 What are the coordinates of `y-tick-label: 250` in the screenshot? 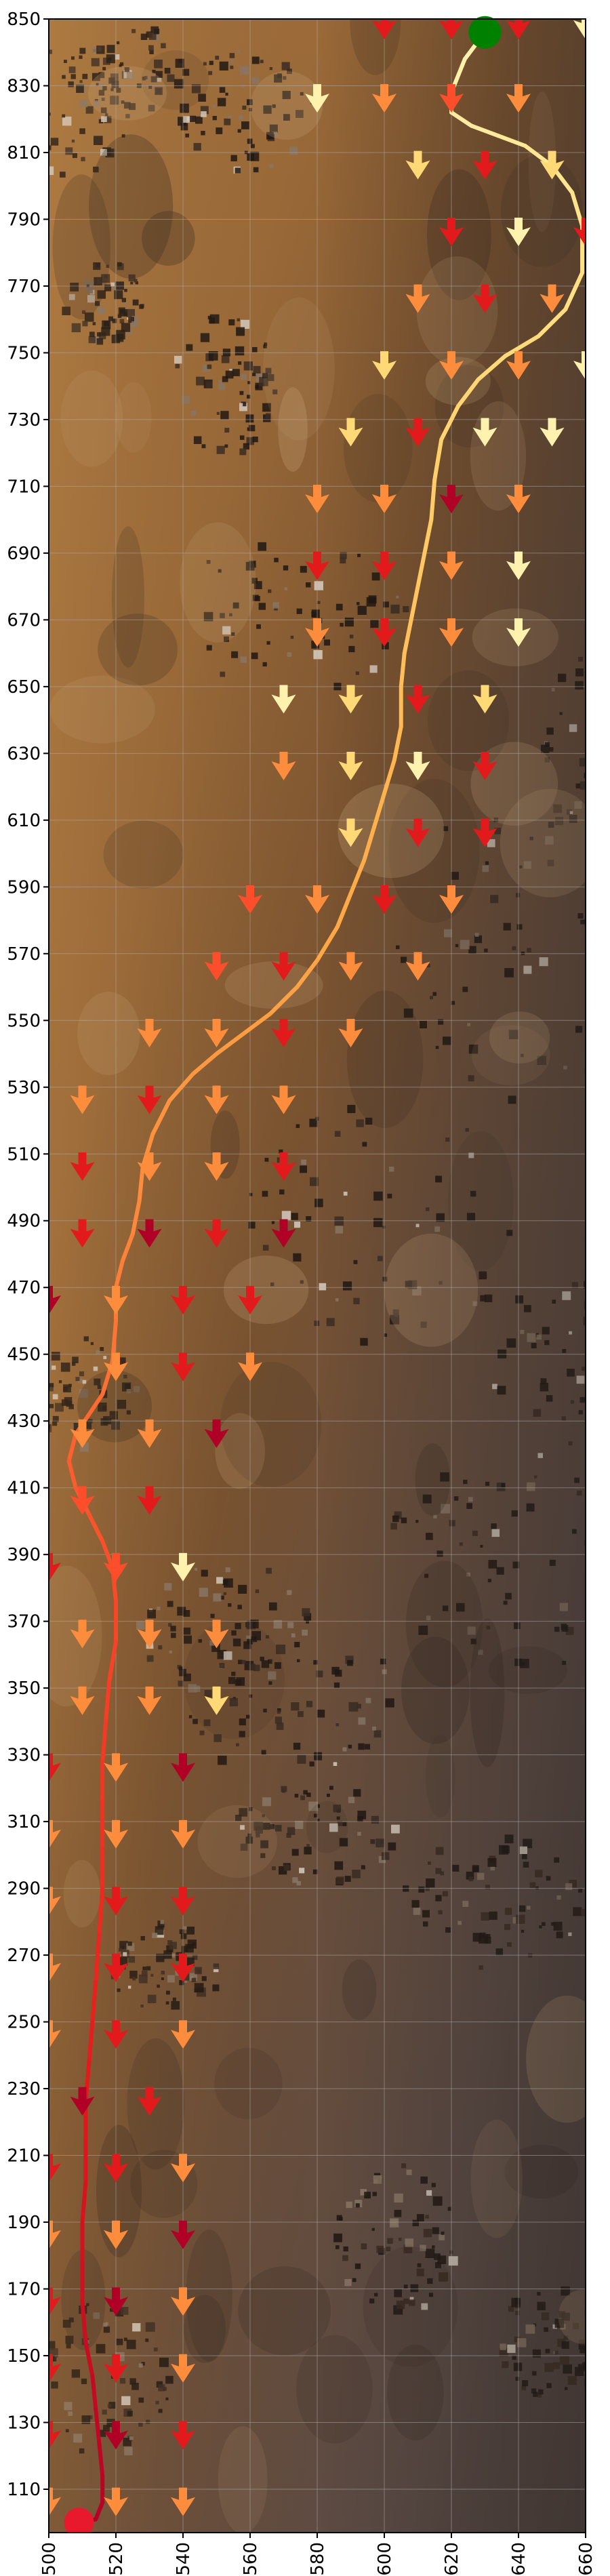 It's located at (24, 2023).